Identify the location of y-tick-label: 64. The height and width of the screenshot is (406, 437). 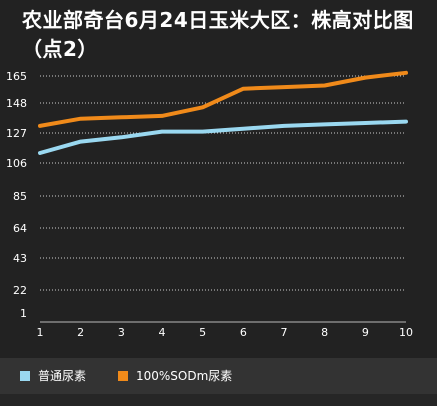
(20, 228).